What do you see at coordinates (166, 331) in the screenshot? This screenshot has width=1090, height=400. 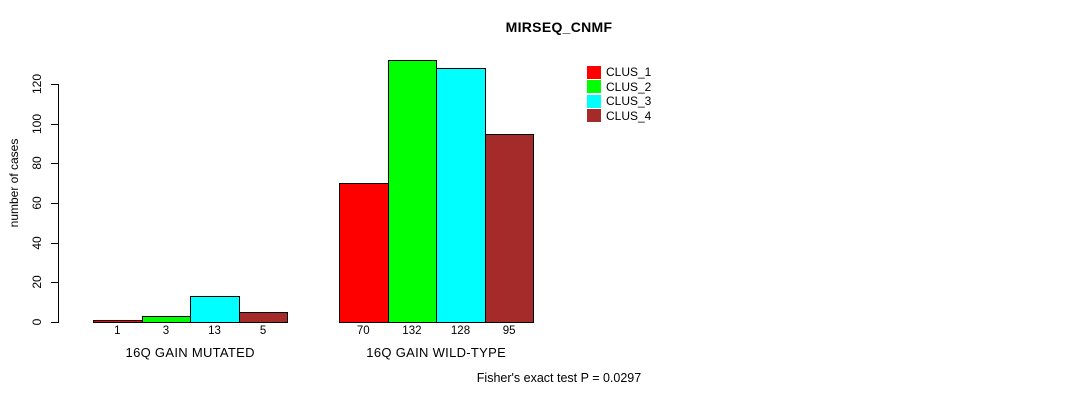 I see `bar-value-label: 3` at bounding box center [166, 331].